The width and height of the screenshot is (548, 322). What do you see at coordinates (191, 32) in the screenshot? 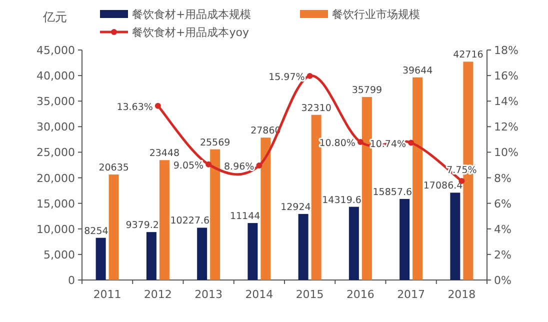
I see `legend-label: 餐饮食材+用品成本yoy` at bounding box center [191, 32].